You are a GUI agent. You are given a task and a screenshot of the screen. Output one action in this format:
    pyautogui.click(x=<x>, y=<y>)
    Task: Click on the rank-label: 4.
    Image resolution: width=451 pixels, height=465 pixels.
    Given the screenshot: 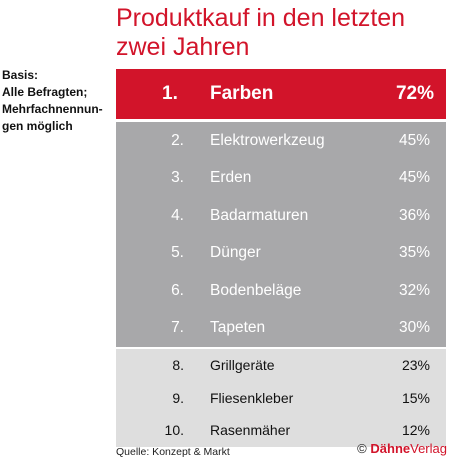 What is the action you would take?
    pyautogui.click(x=177, y=215)
    